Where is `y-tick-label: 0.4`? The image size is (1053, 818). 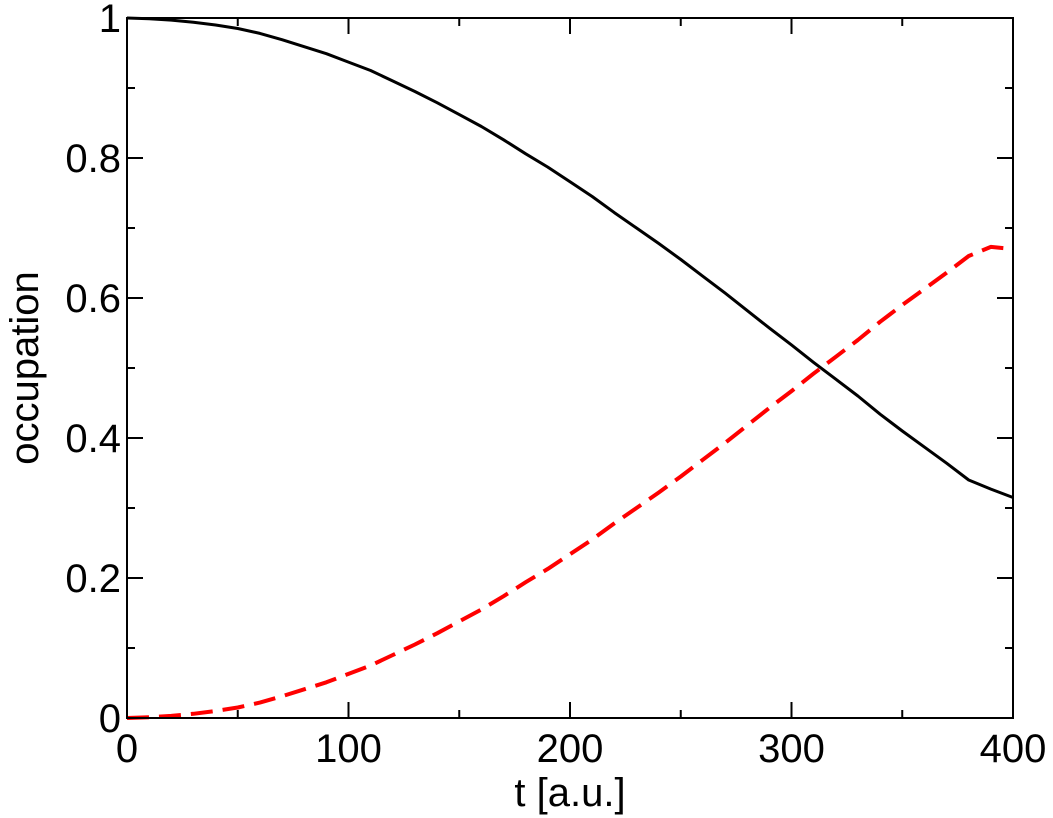 y-tick-label: 0.4 is located at coordinates (93, 439).